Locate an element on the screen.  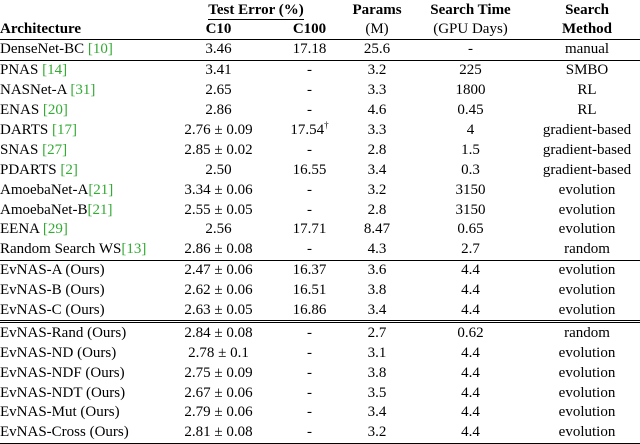
citation-link: [2] is located at coordinates (69, 169).